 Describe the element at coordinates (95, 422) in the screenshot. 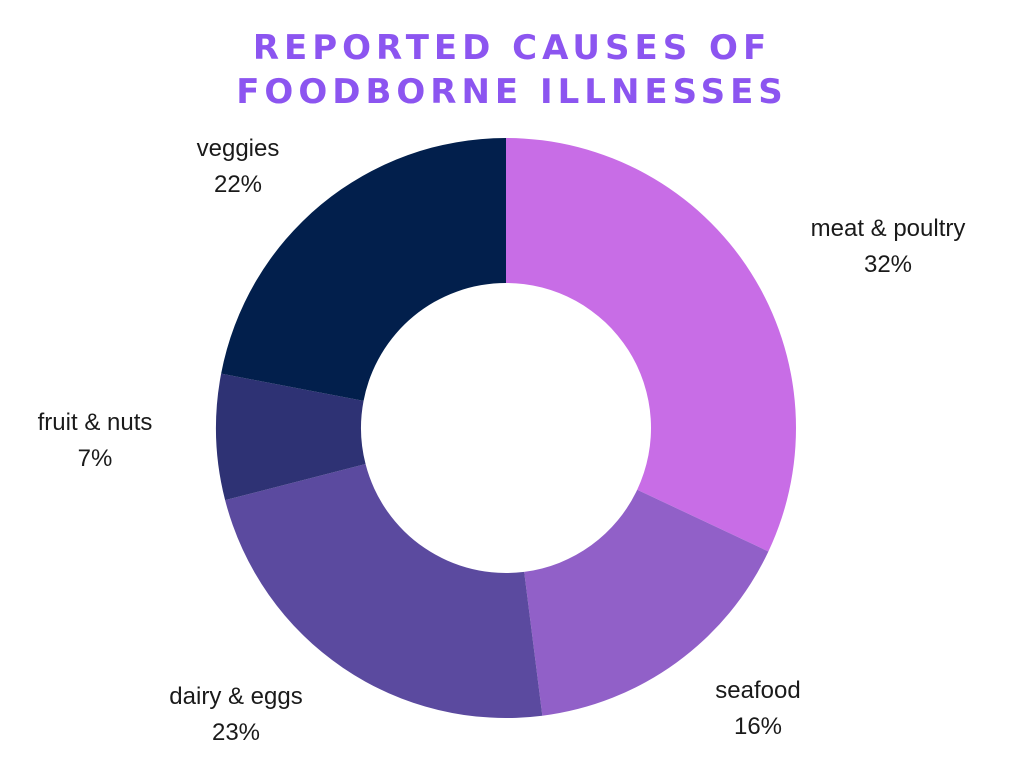

I see `slice-label-name: fruit & nuts` at that location.